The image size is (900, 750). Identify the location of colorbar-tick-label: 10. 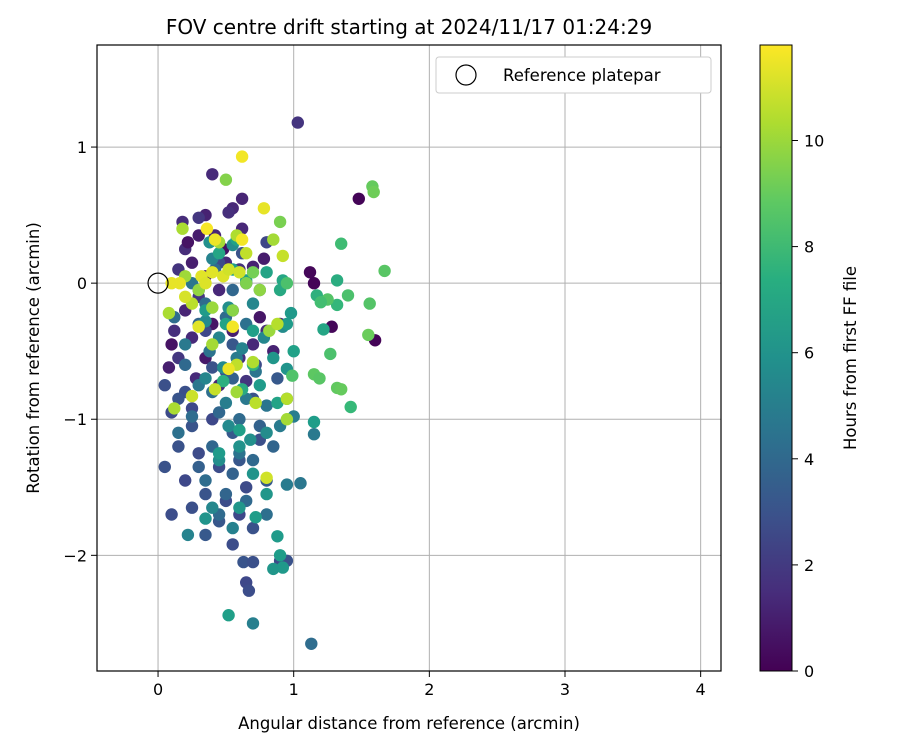
(814, 140).